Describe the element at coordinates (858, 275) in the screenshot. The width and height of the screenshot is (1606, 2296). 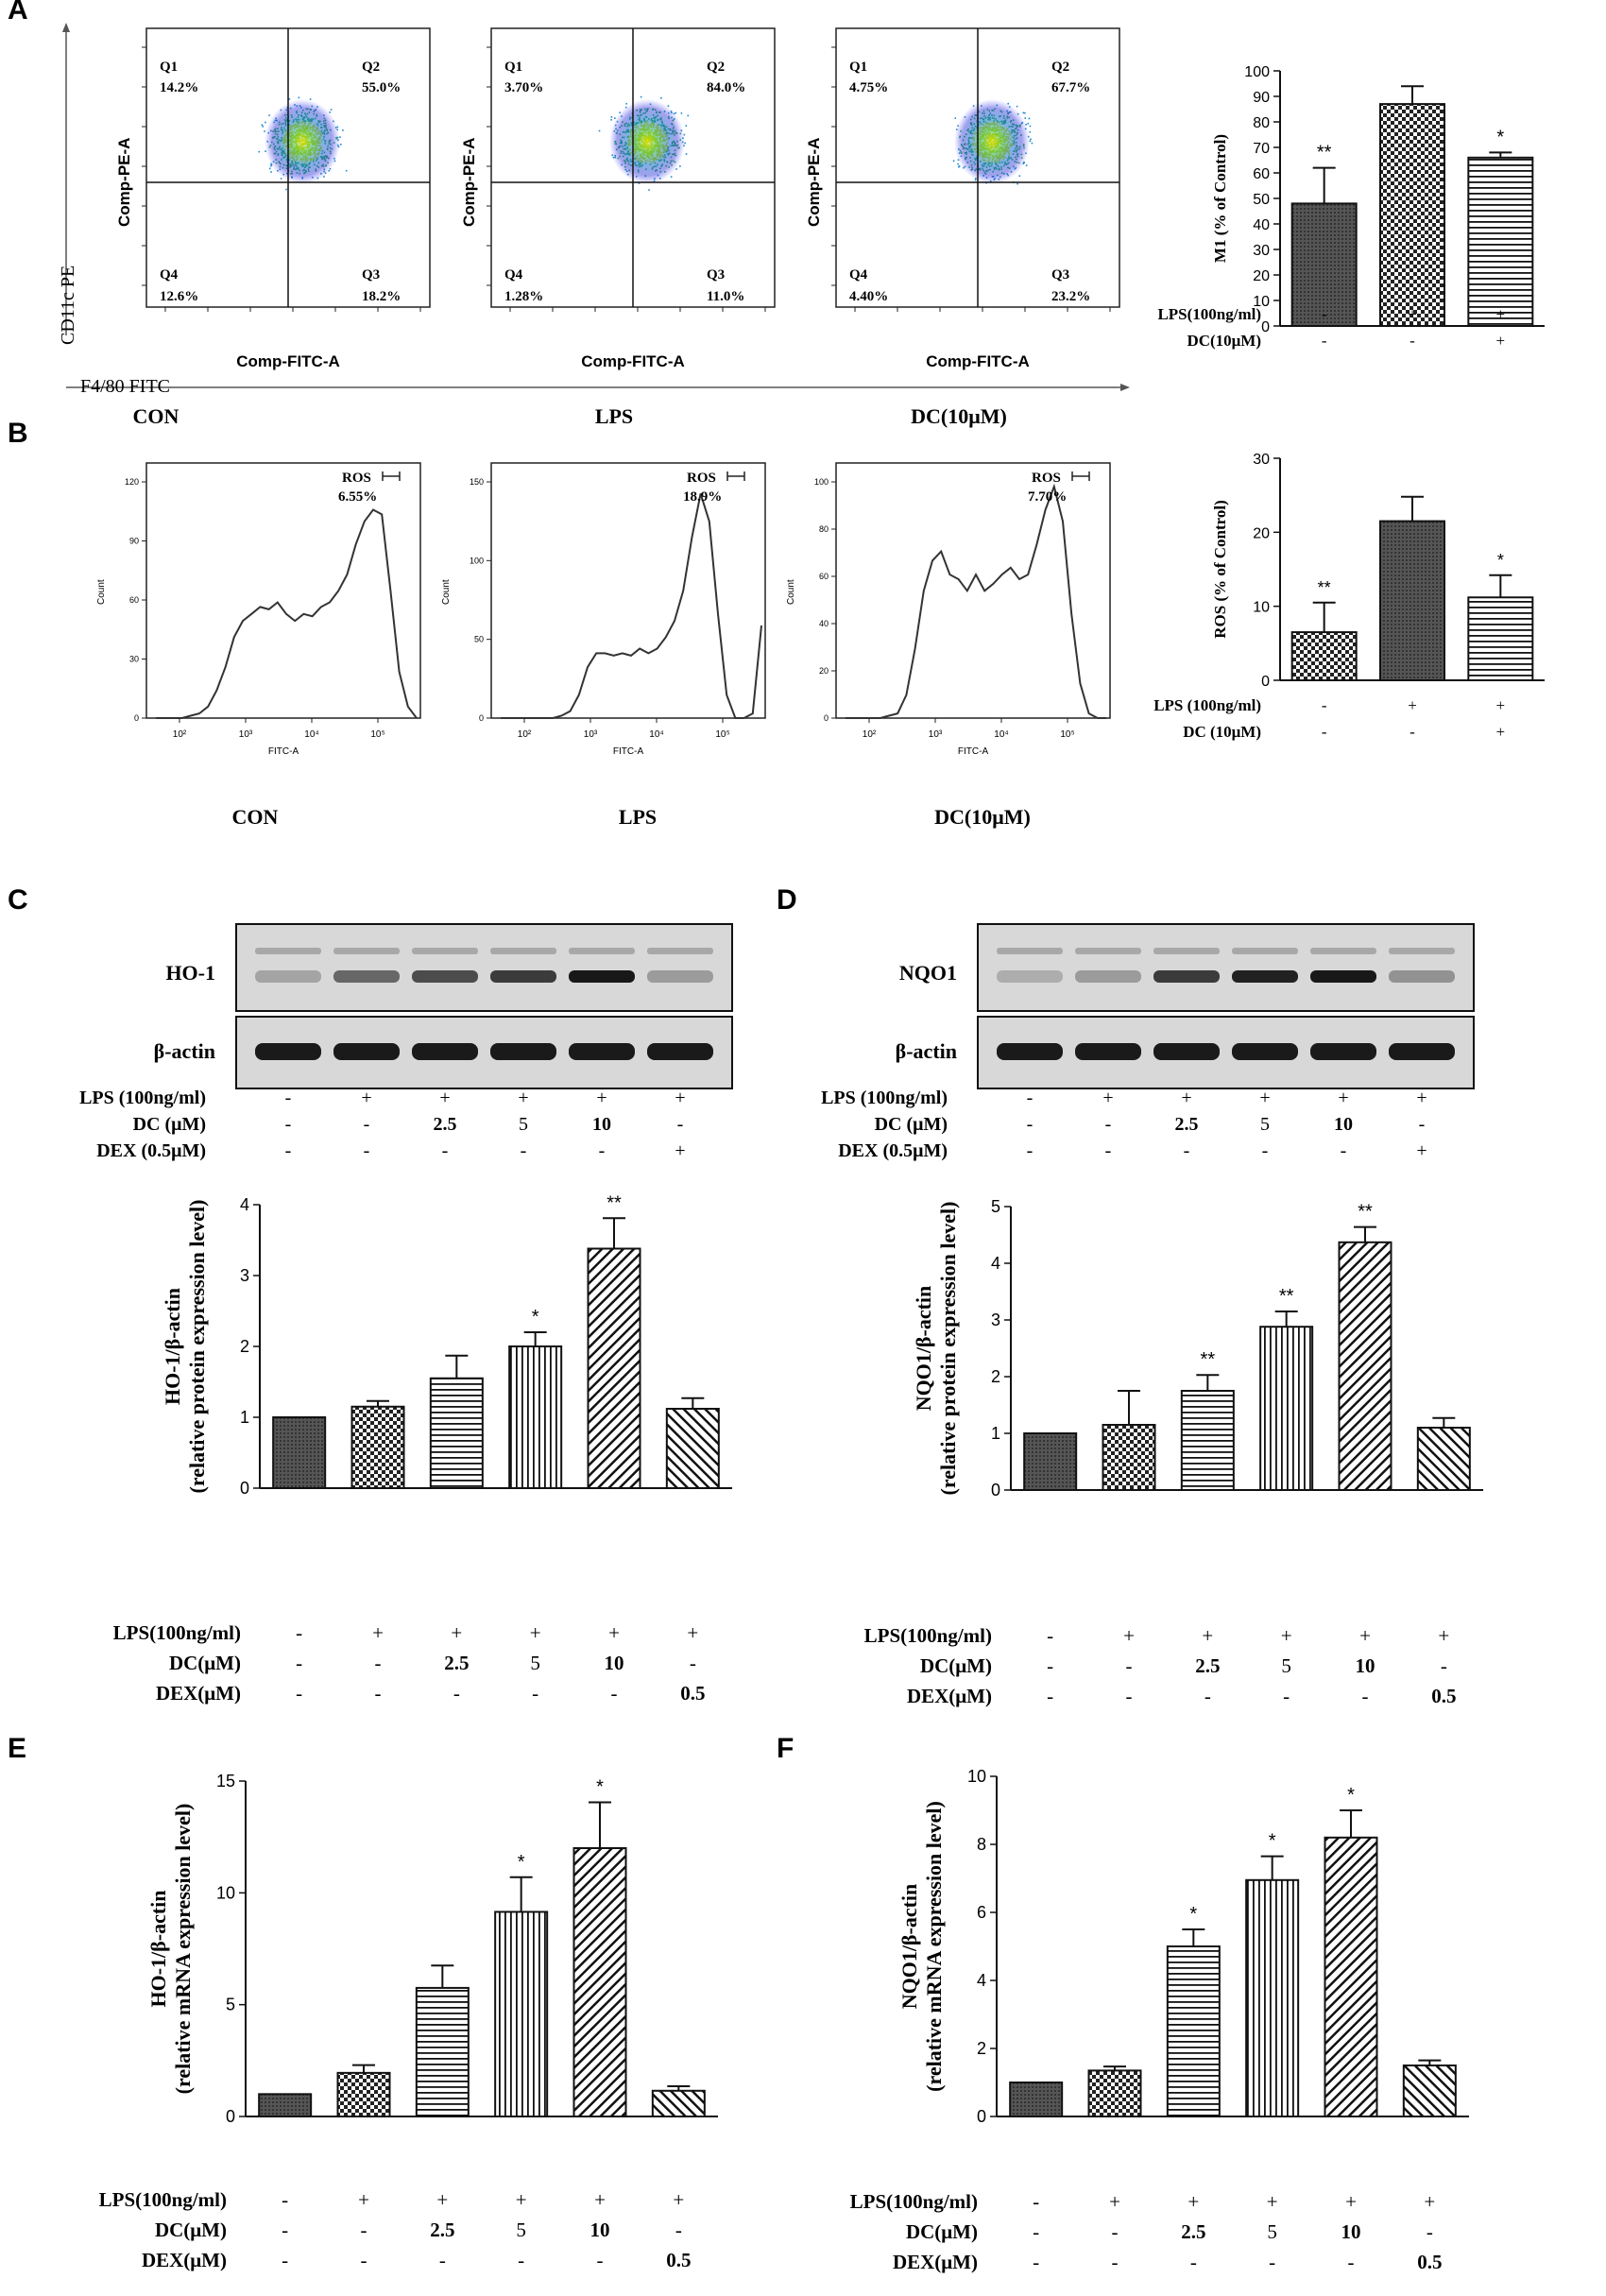
I see `quadrant-q4-label: Q4` at that location.